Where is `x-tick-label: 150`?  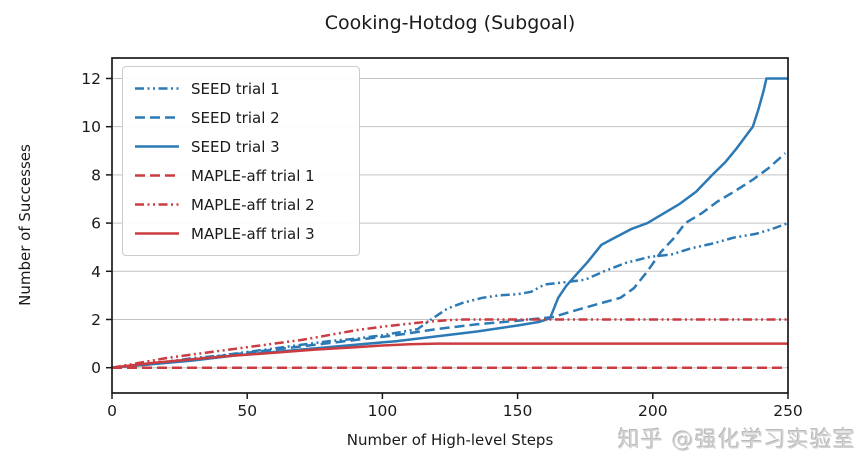 x-tick-label: 150 is located at coordinates (518, 411).